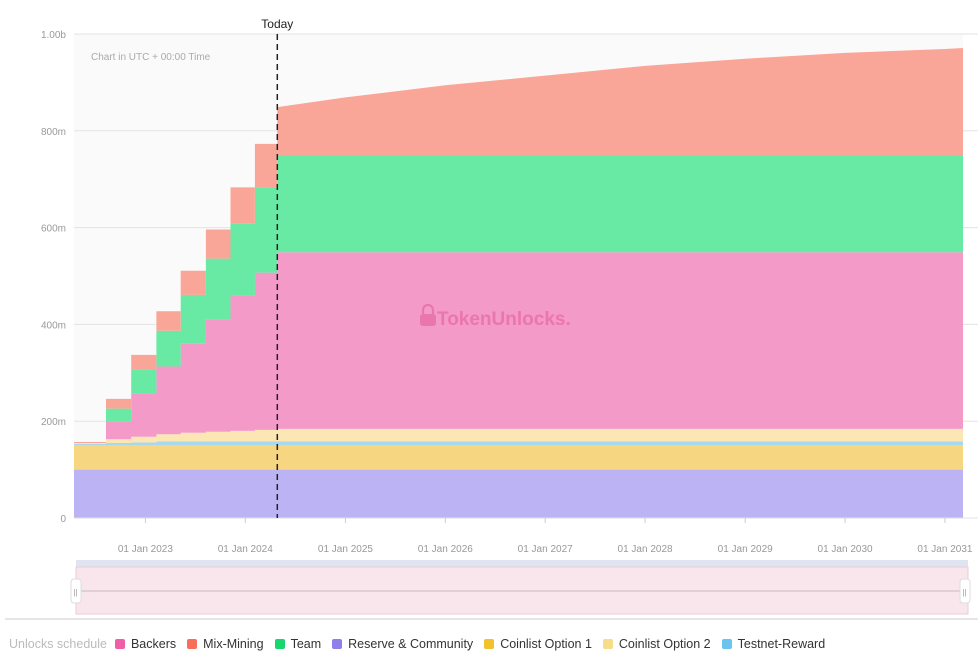  I want to click on x-tick-label: 01 Jan 2030, so click(845, 549).